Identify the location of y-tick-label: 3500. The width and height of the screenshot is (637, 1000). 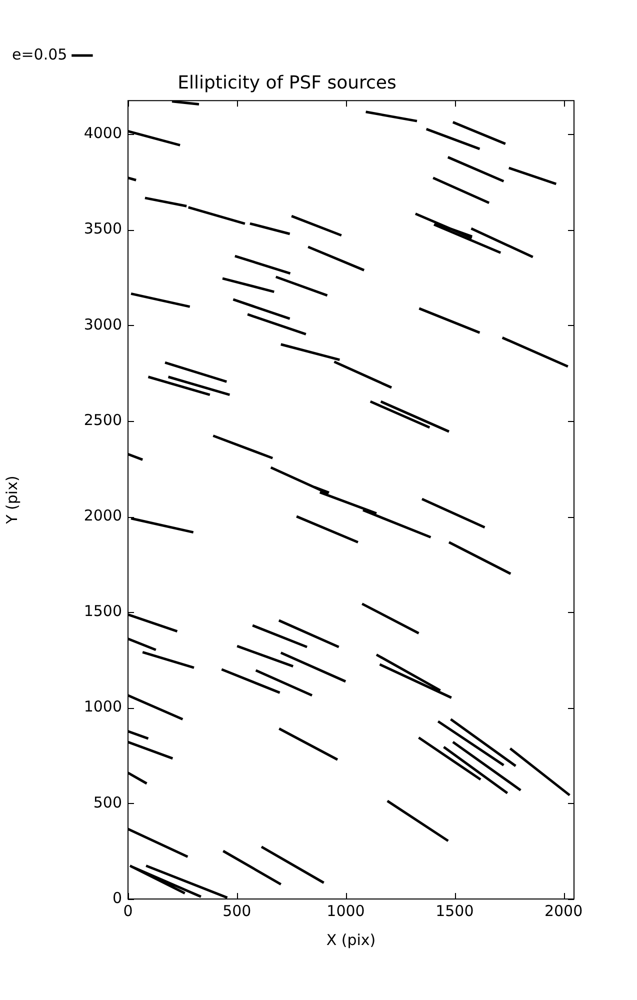
(103, 229).